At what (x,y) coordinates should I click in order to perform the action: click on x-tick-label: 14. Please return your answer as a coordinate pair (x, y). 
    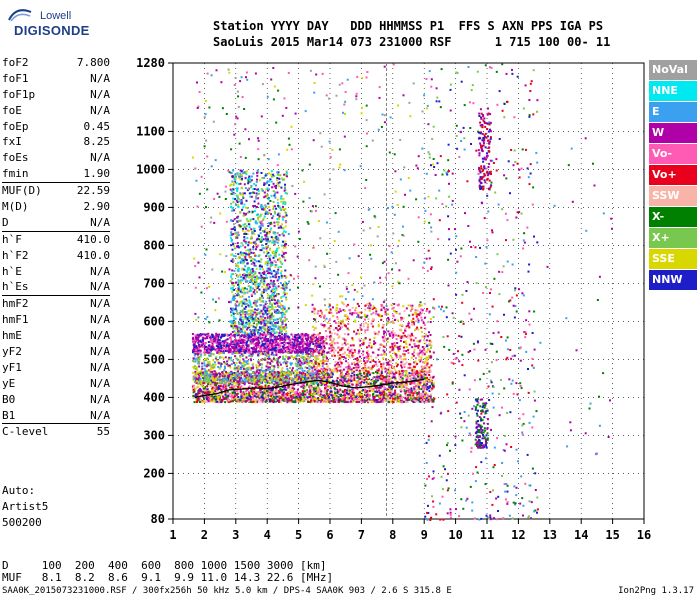
    Looking at the image, I should click on (581, 535).